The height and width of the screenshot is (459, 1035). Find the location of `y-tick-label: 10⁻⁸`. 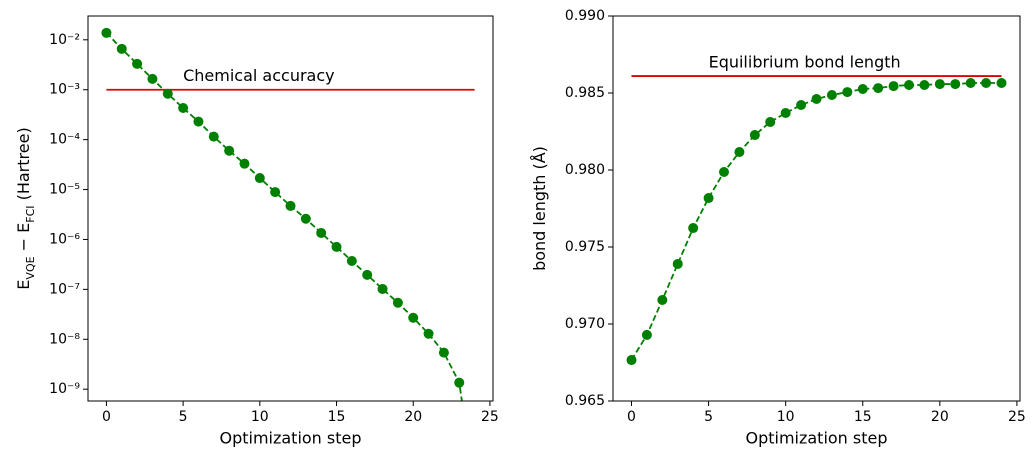

y-tick-label: 10⁻⁸ is located at coordinates (64, 339).